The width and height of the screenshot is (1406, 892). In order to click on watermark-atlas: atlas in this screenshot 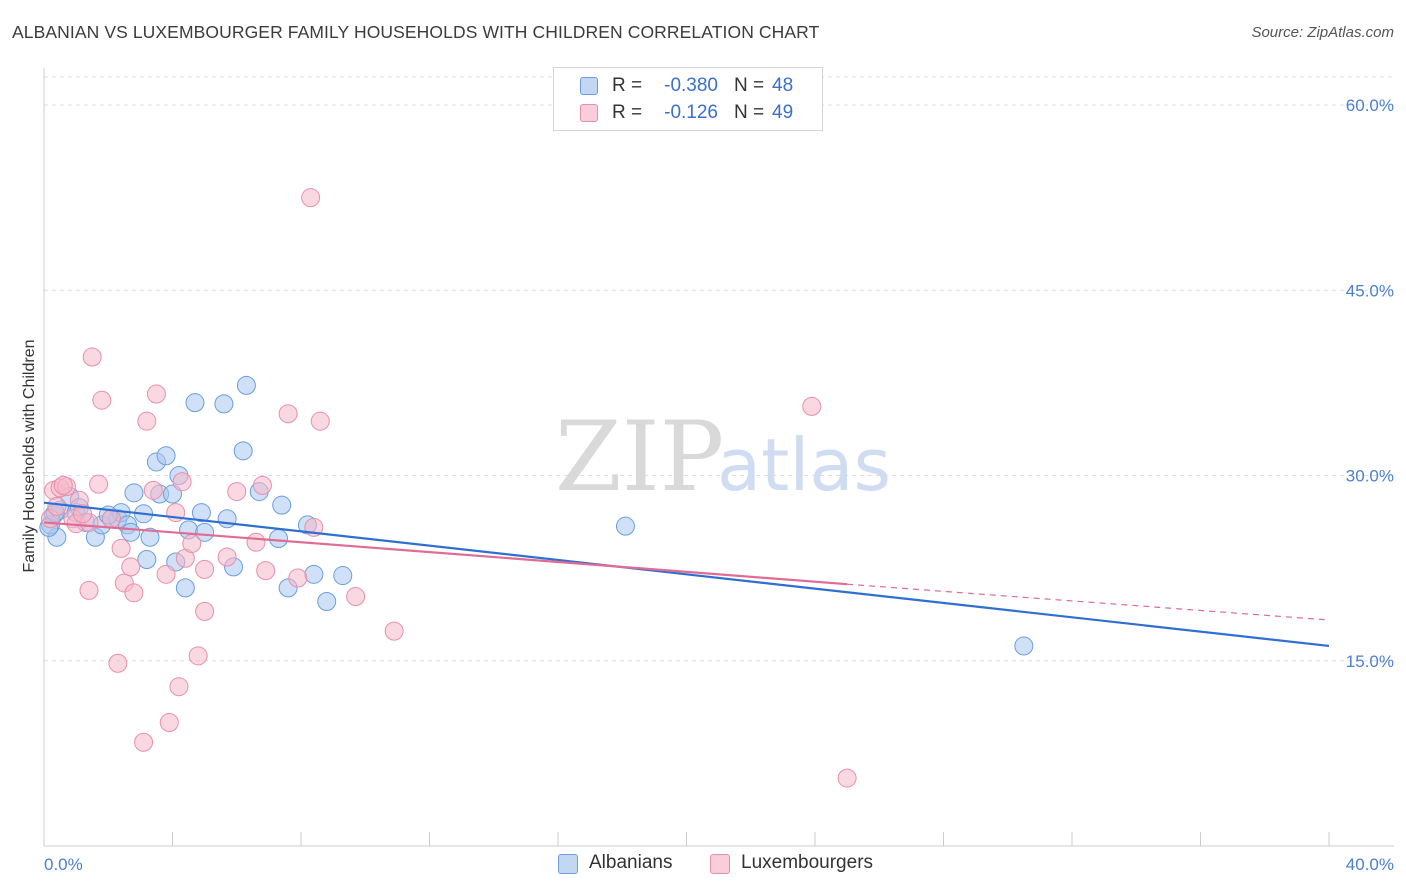, I will do `click(804, 465)`.